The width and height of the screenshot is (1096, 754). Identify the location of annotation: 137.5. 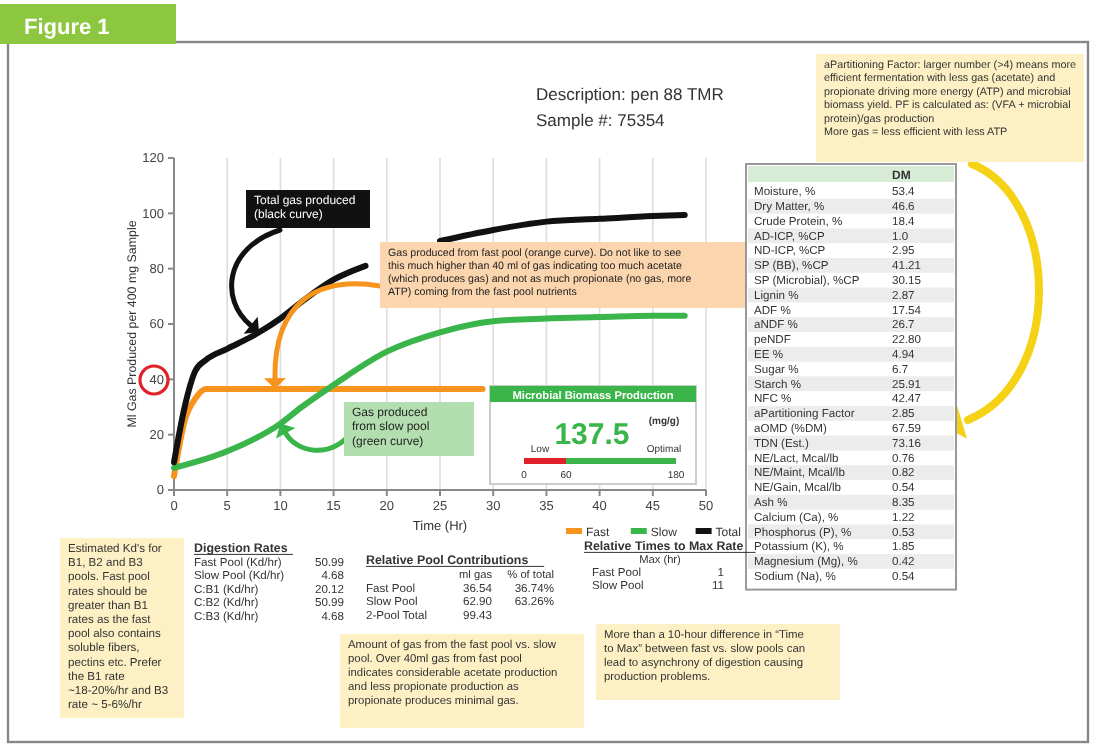
(592, 435).